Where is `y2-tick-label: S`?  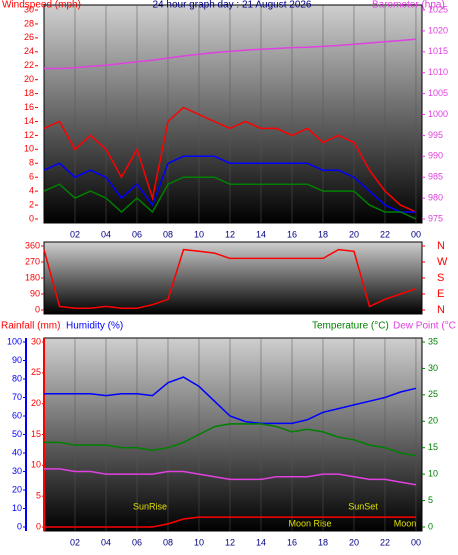 y2-tick-label: S is located at coordinates (440, 278).